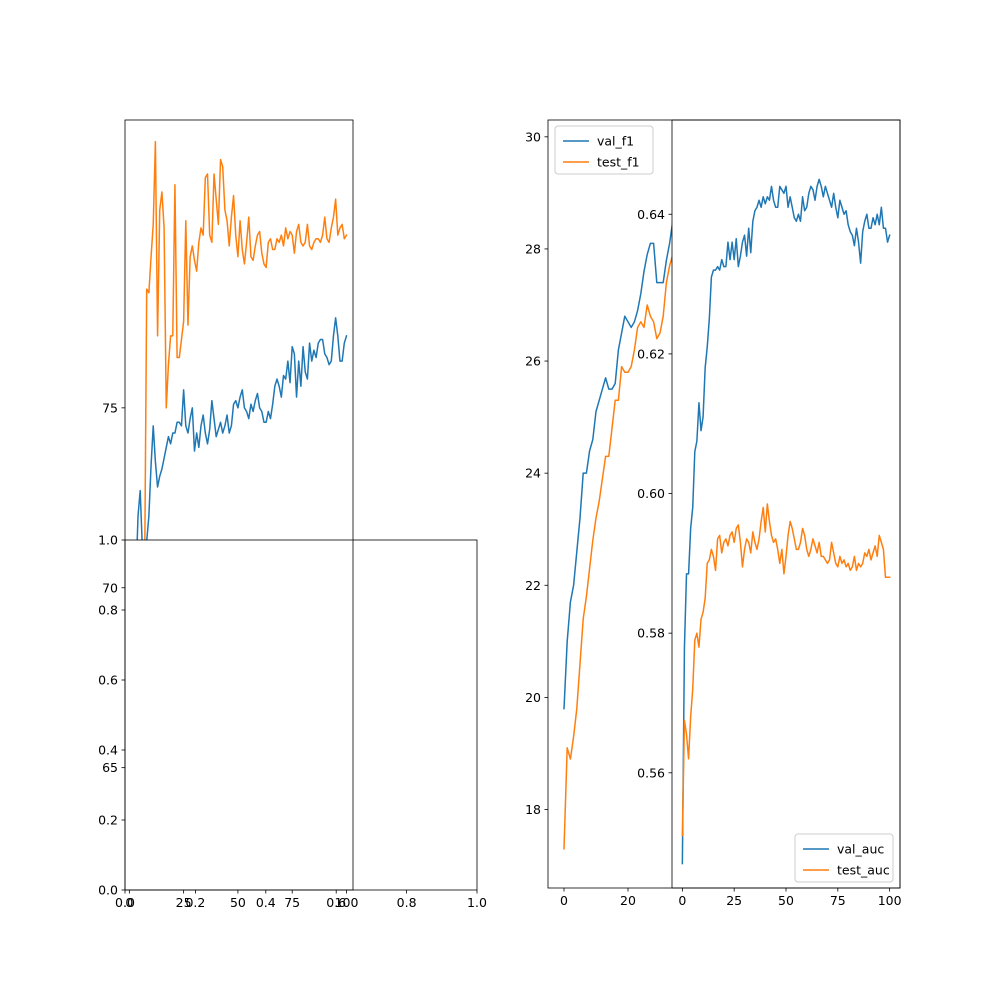  Describe the element at coordinates (628, 900) in the screenshot. I see `f1-x-tick-label: 20` at that location.